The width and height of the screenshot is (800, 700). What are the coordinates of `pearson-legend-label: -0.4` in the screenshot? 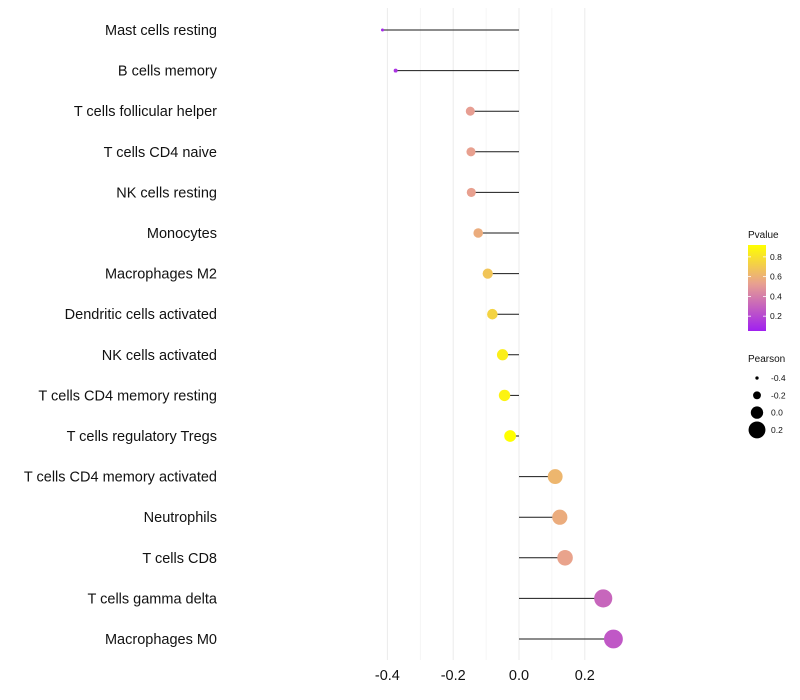 It's located at (778, 378).